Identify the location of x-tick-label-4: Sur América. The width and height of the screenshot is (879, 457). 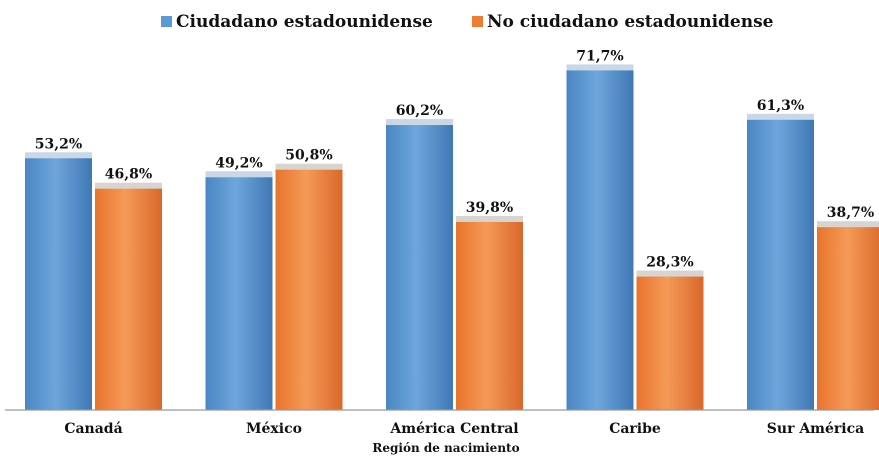
(815, 429).